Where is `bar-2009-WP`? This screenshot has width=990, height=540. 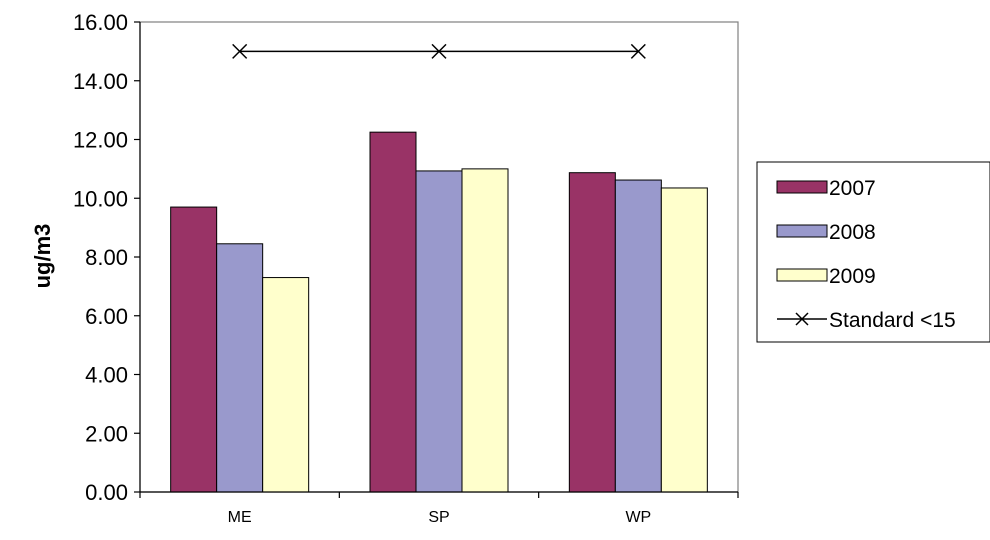 bar-2009-WP is located at coordinates (684, 340).